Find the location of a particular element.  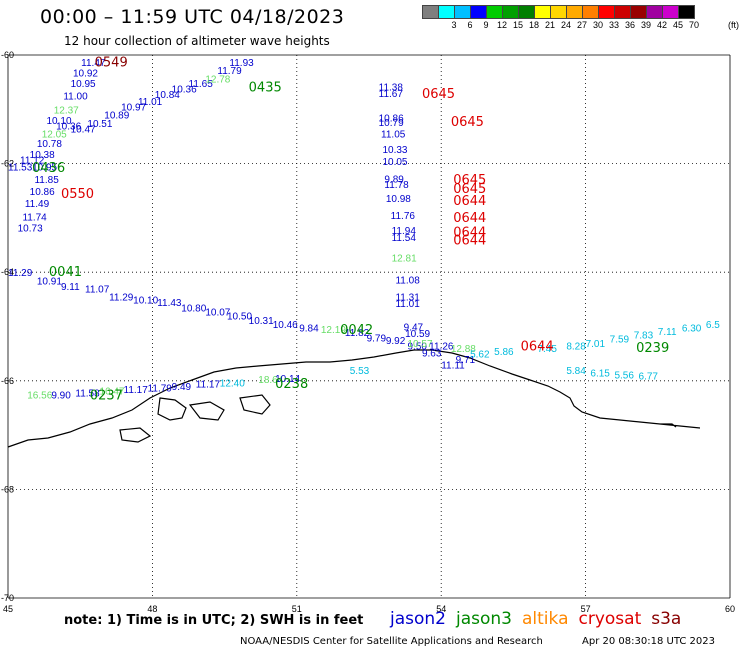

lat-tick-label: -62 is located at coordinates (7, 164).